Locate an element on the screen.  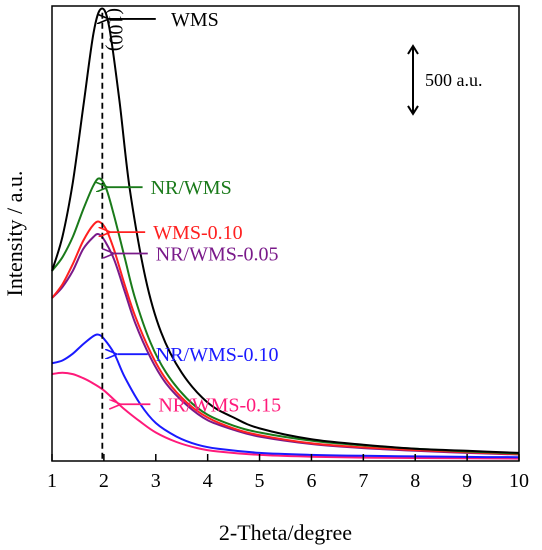
series-label: NR/WMS is located at coordinates (191, 188).